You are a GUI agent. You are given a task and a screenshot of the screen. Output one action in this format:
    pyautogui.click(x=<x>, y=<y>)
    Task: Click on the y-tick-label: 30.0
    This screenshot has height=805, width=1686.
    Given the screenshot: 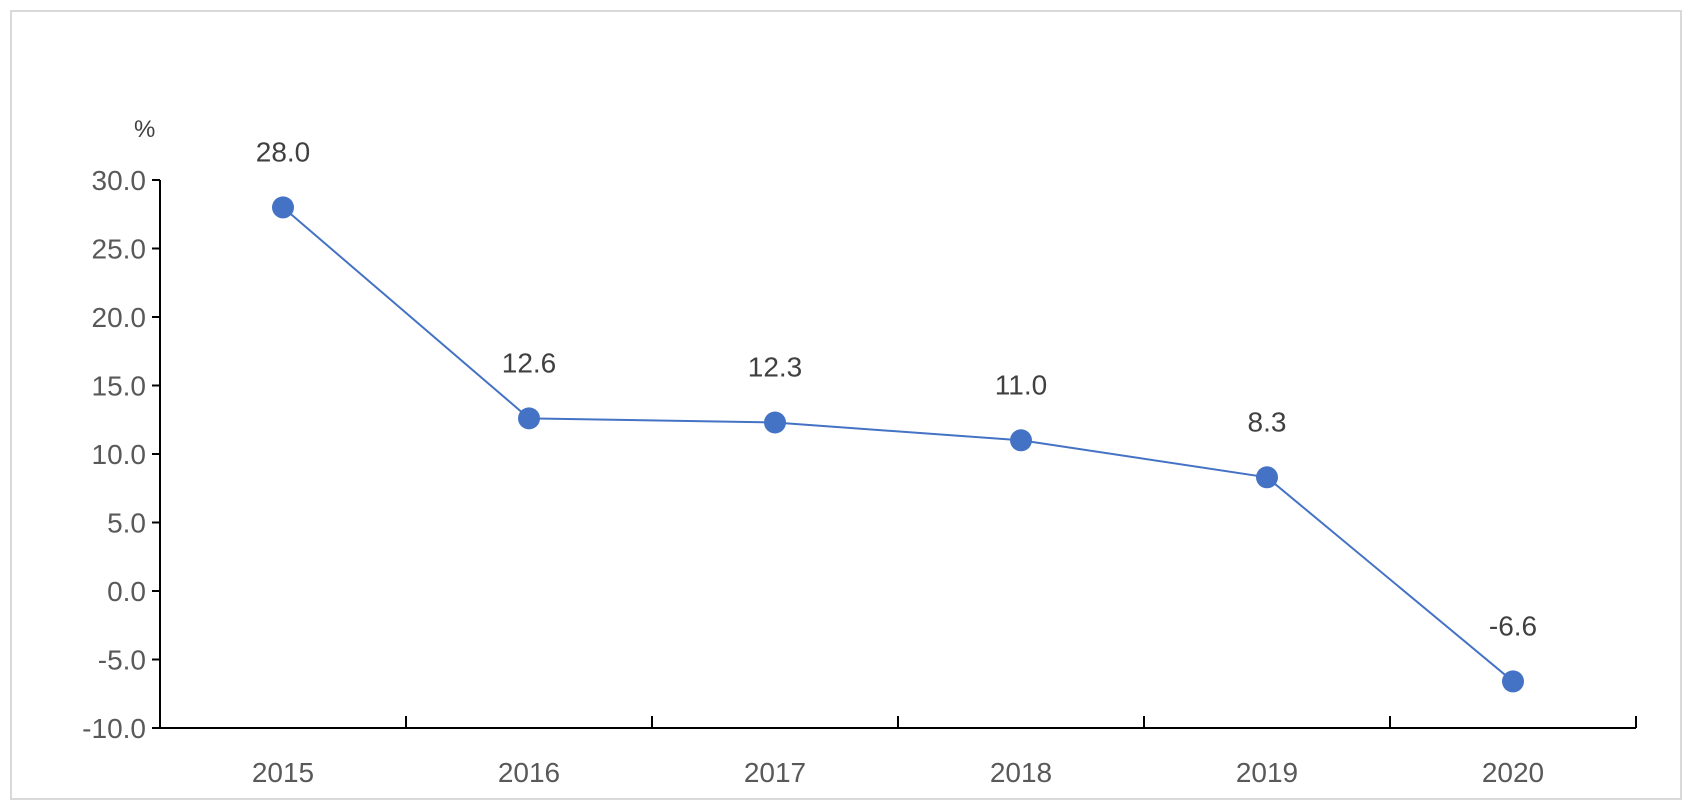 What is the action you would take?
    pyautogui.click(x=119, y=180)
    